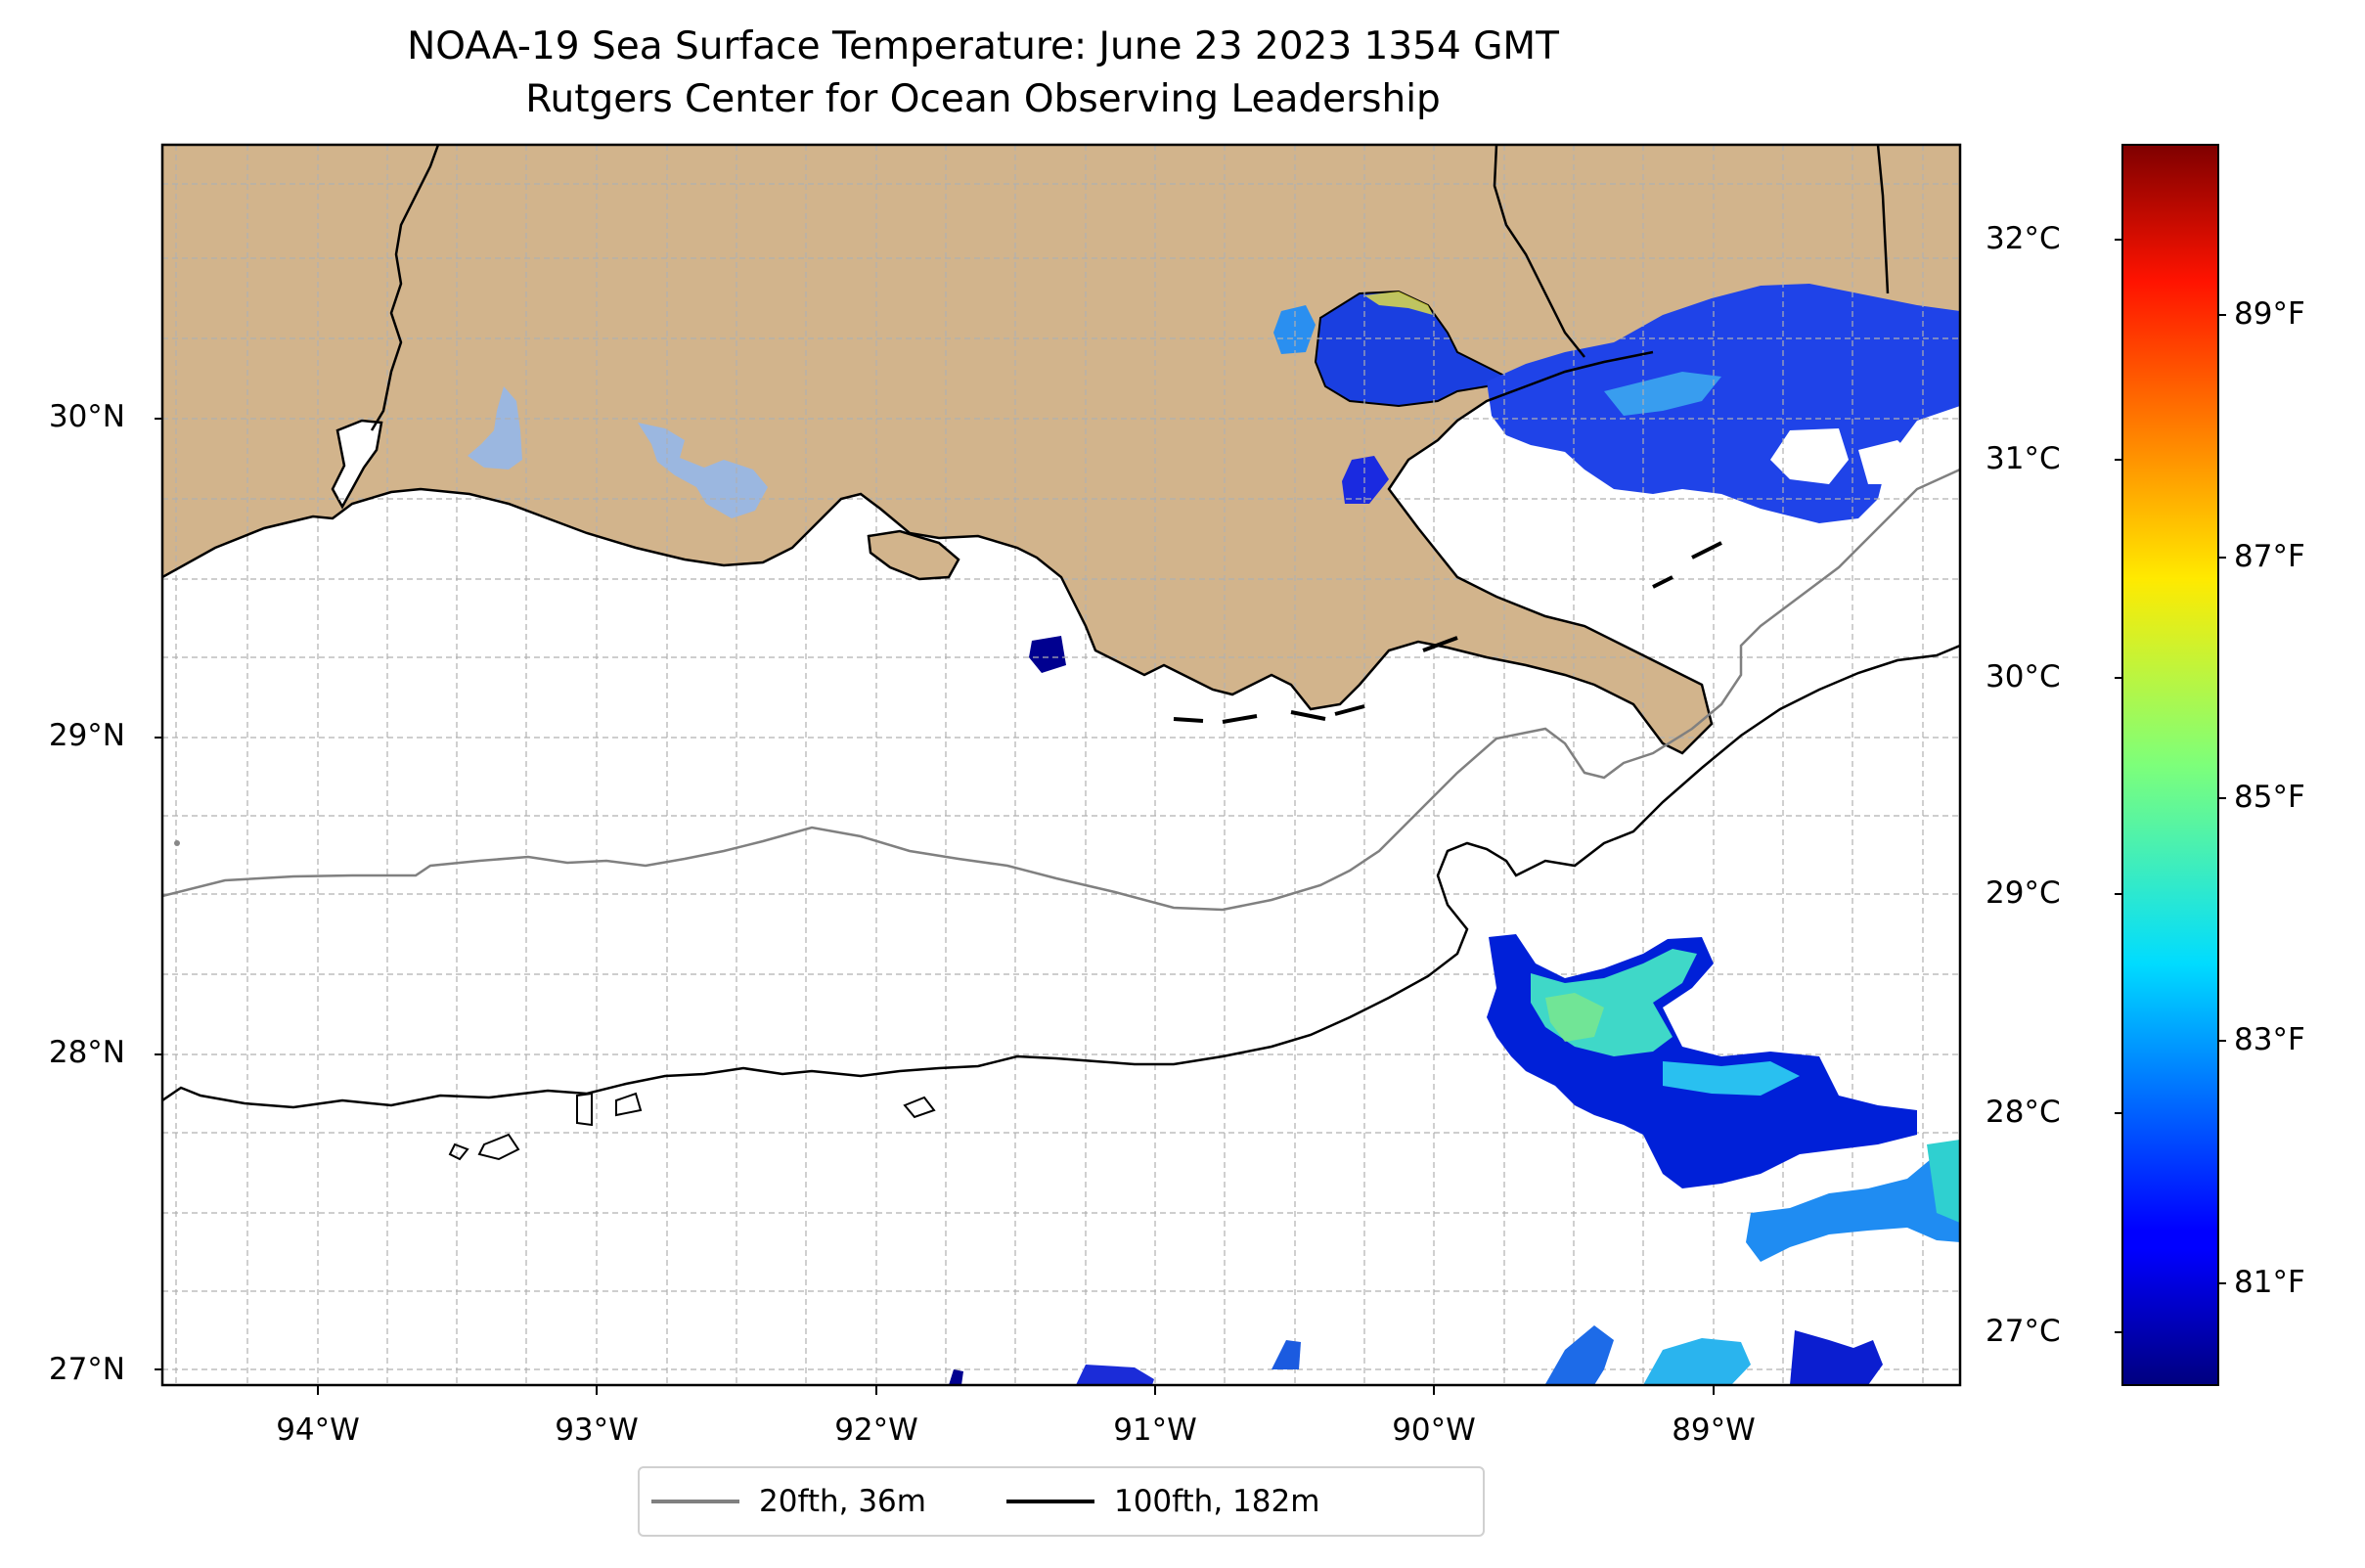  I want to click on colorbar-label-89f: 89°F, so click(2269, 314).